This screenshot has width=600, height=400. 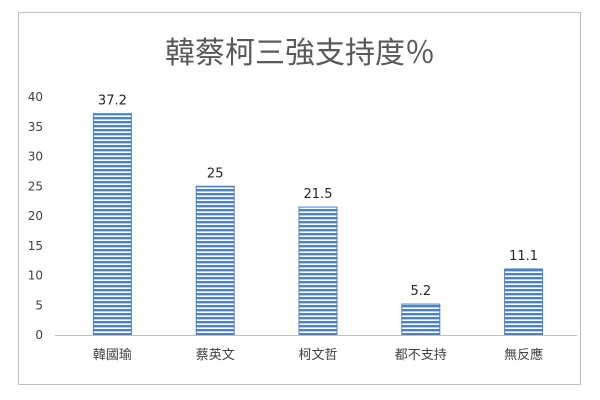 I want to click on y-axis-ticks: 0 5 10 15 20 25 30 35 40, so click(x=35, y=216).